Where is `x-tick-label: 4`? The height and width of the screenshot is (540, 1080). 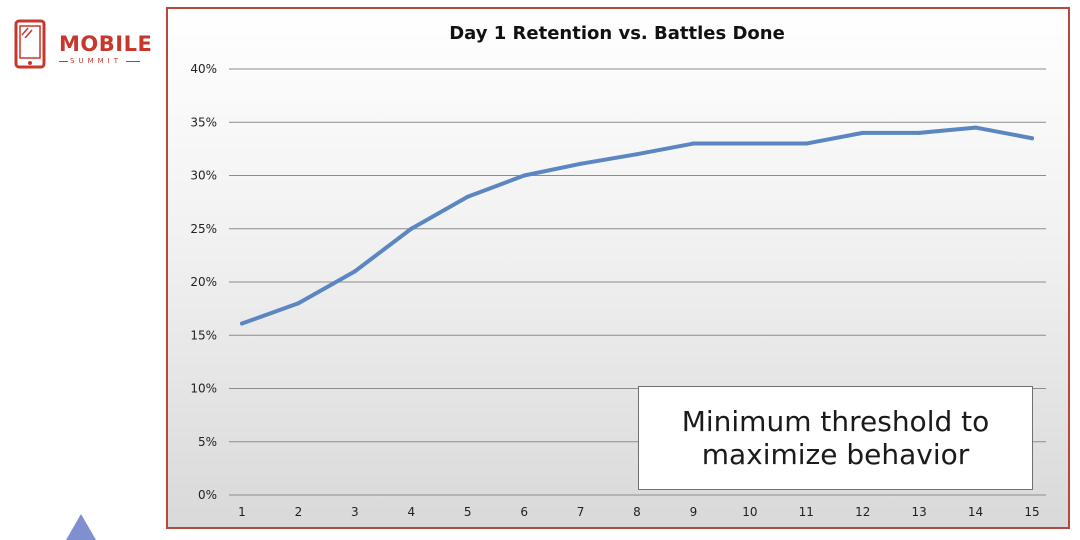
x-tick-label: 4 is located at coordinates (411, 512).